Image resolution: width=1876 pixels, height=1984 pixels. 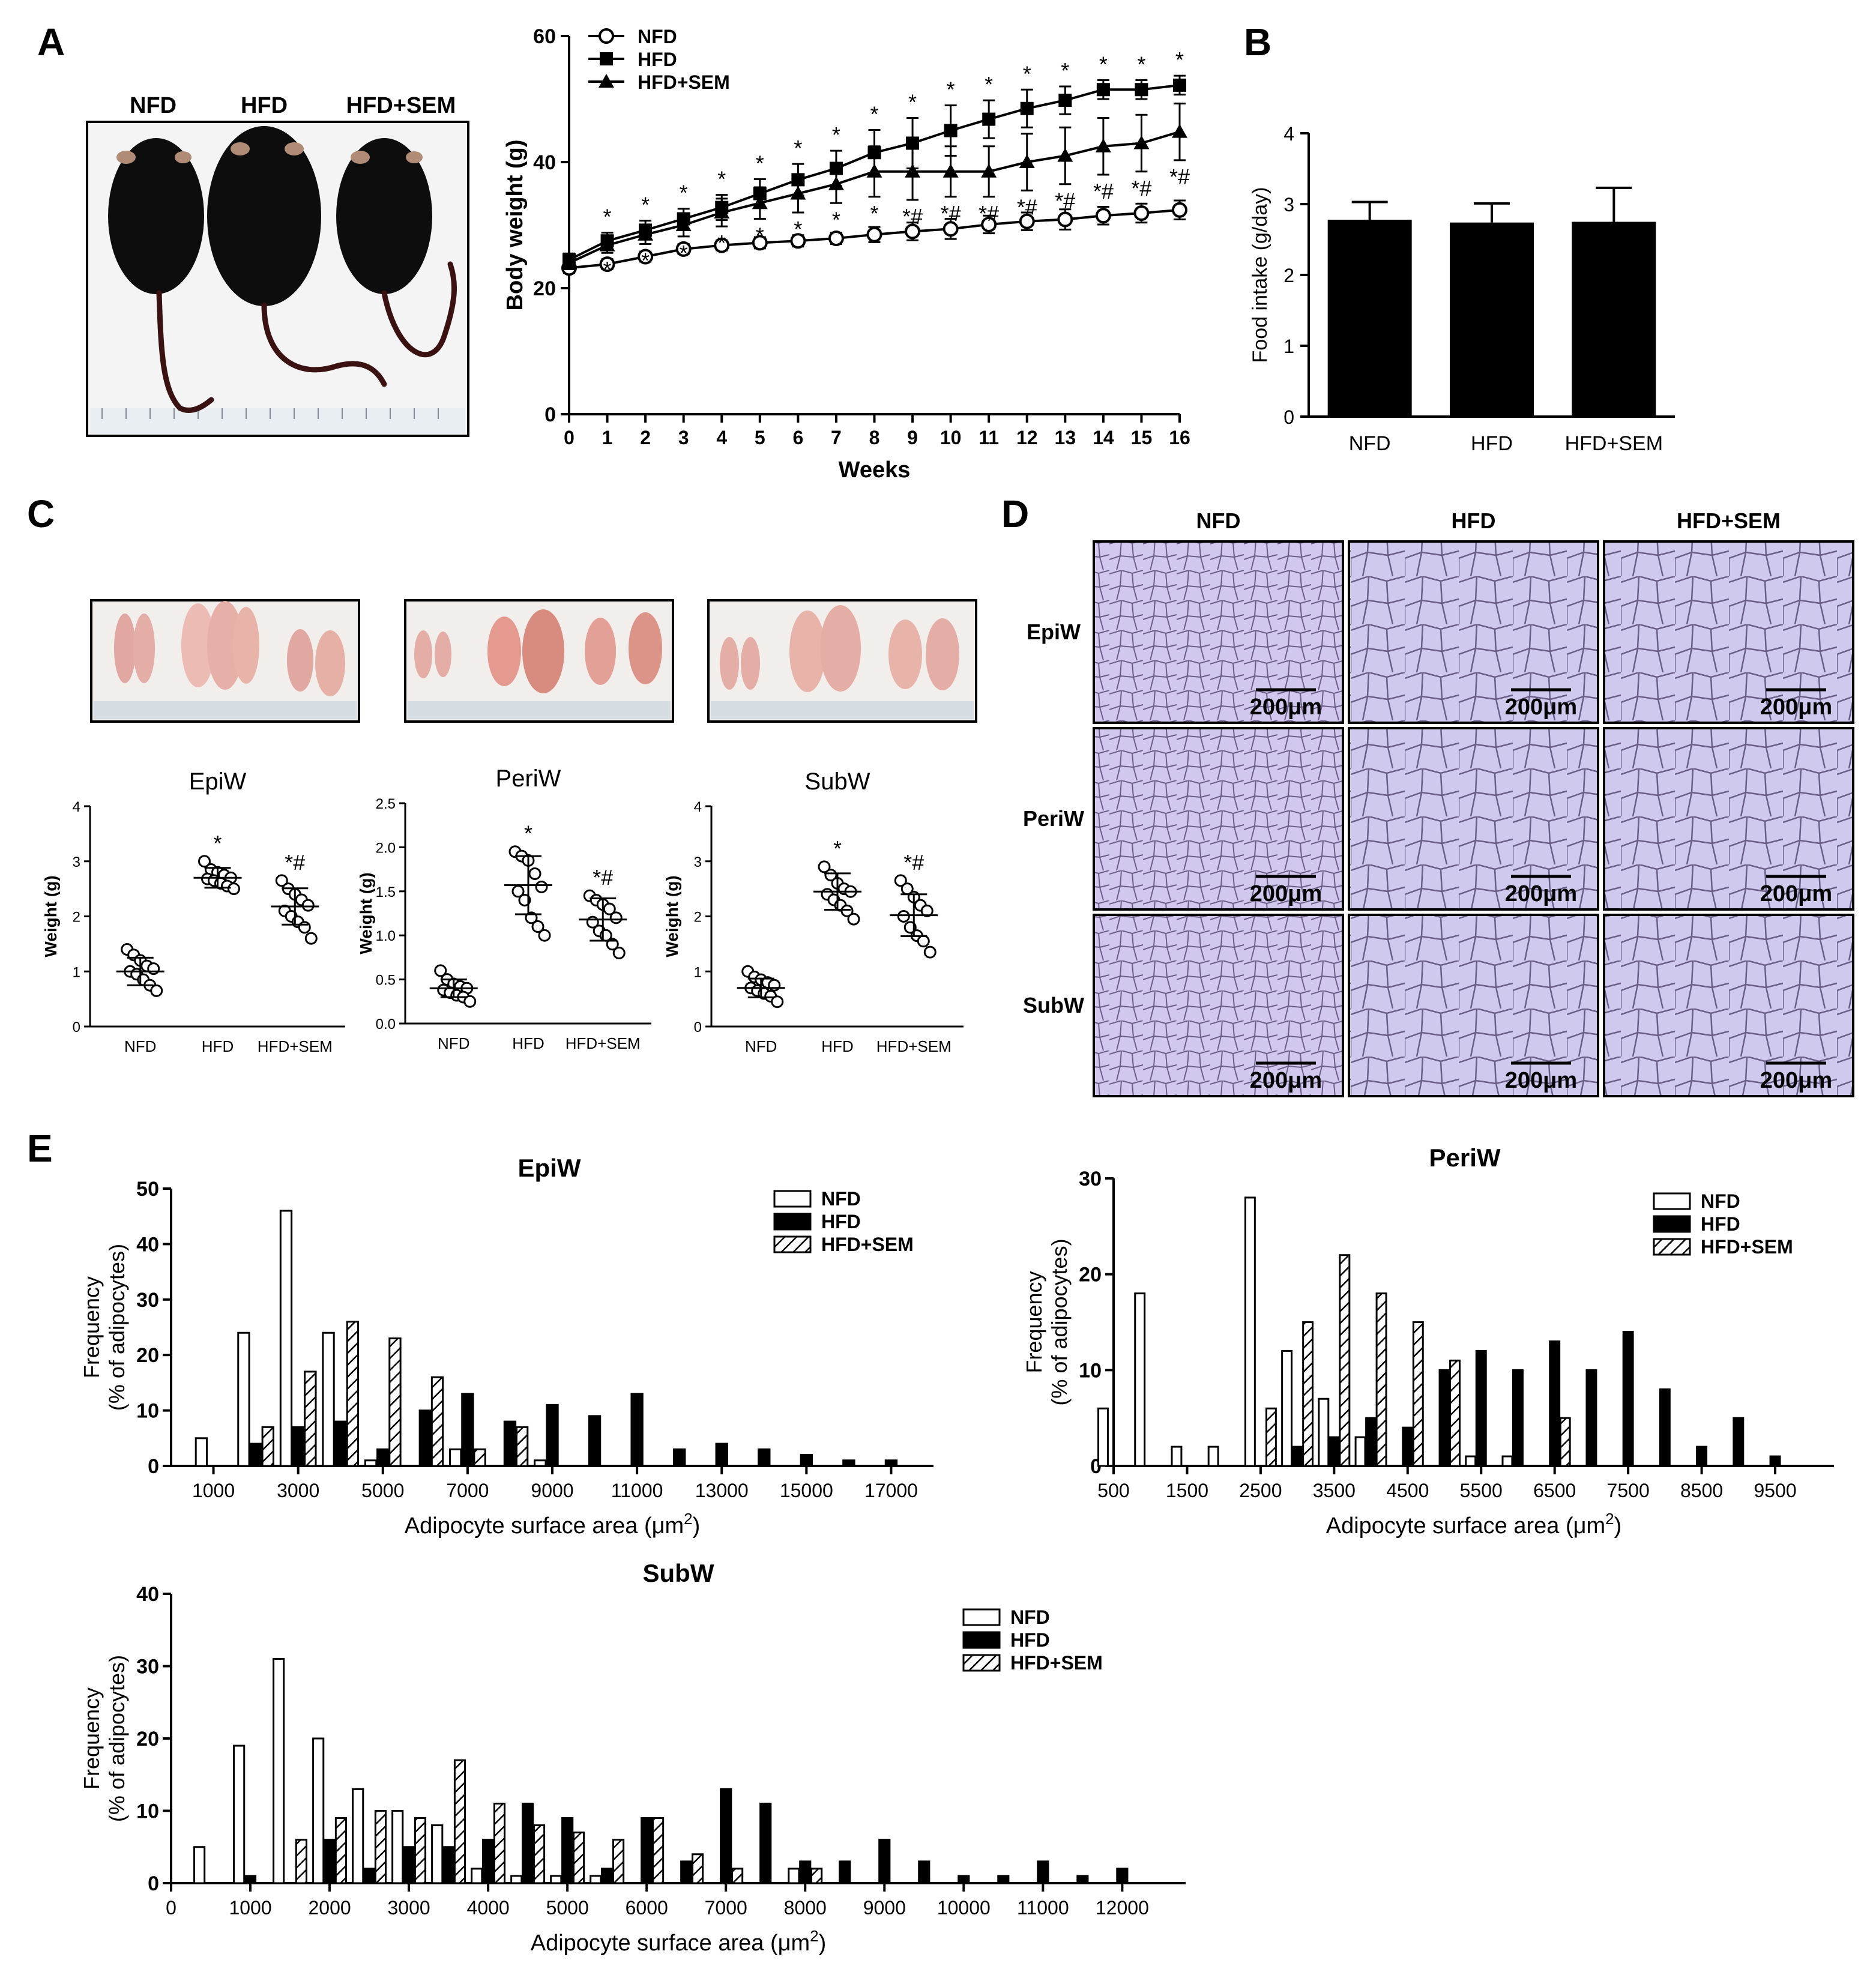 What do you see at coordinates (156, 216) in the screenshot?
I see `mouse-nfd` at bounding box center [156, 216].